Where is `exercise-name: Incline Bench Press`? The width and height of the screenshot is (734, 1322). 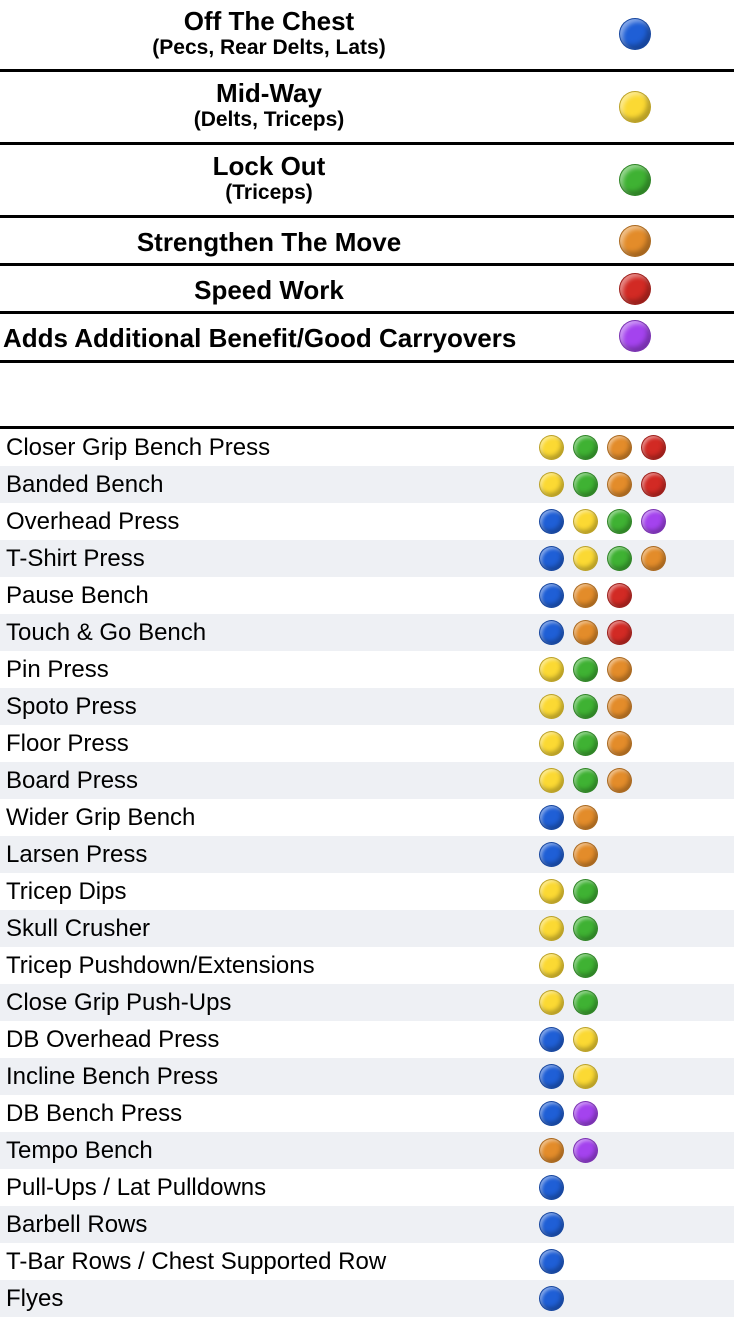
exercise-name: Incline Bench Press is located at coordinates (112, 1076).